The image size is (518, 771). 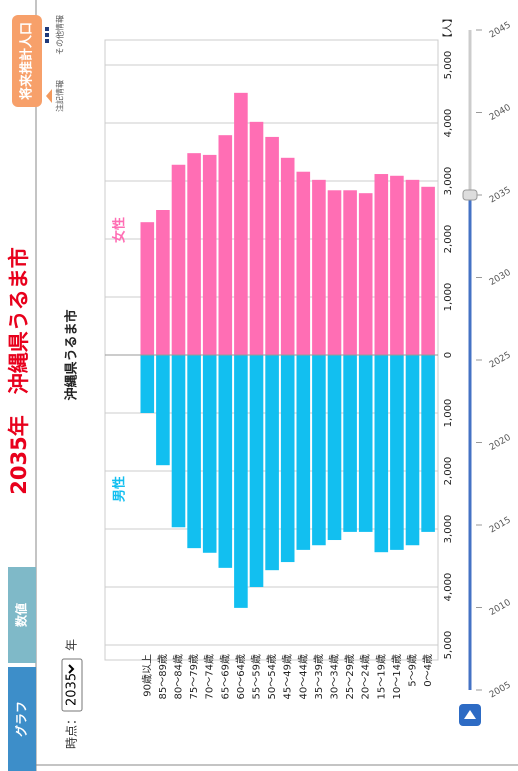 I want to click on x-tick-label: 5,000, so click(x=448, y=65).